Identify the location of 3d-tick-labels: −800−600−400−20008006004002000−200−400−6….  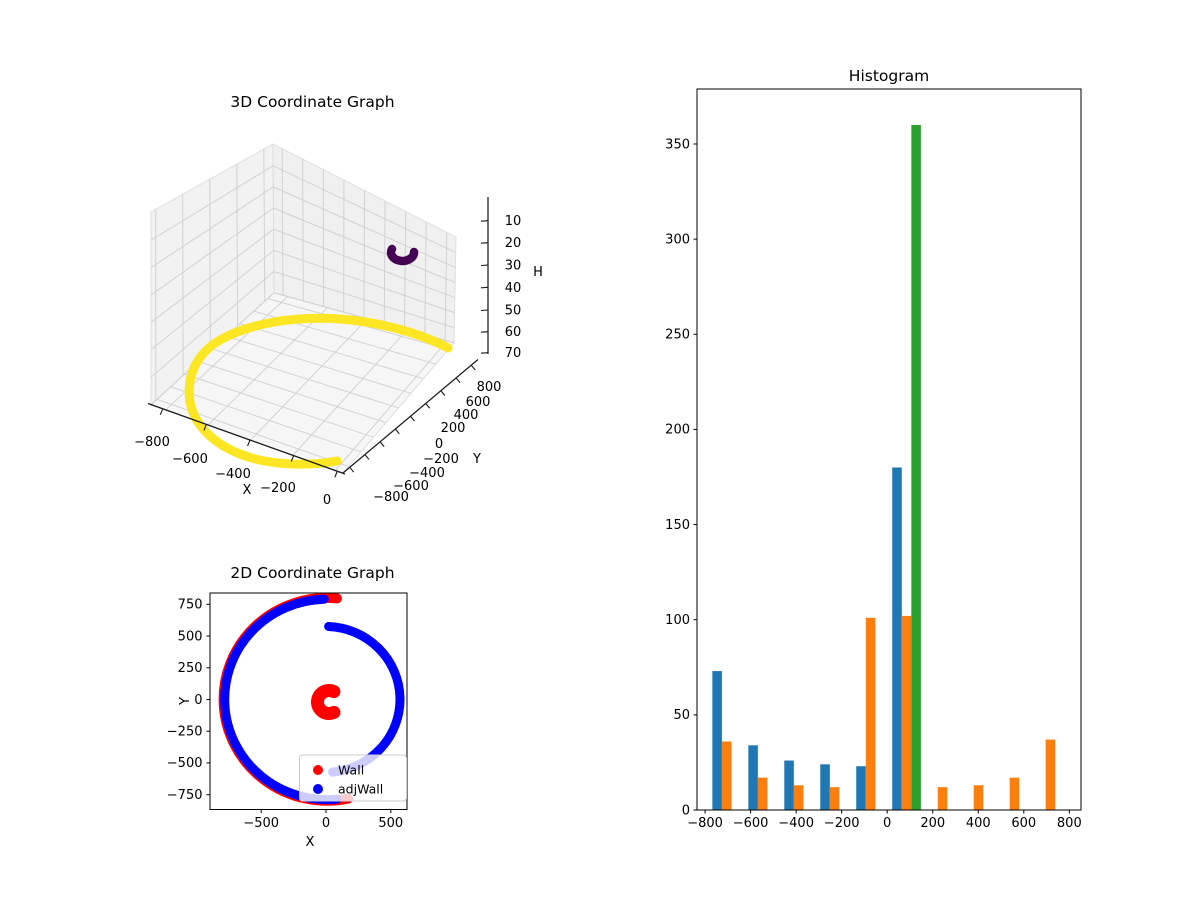
(327, 361).